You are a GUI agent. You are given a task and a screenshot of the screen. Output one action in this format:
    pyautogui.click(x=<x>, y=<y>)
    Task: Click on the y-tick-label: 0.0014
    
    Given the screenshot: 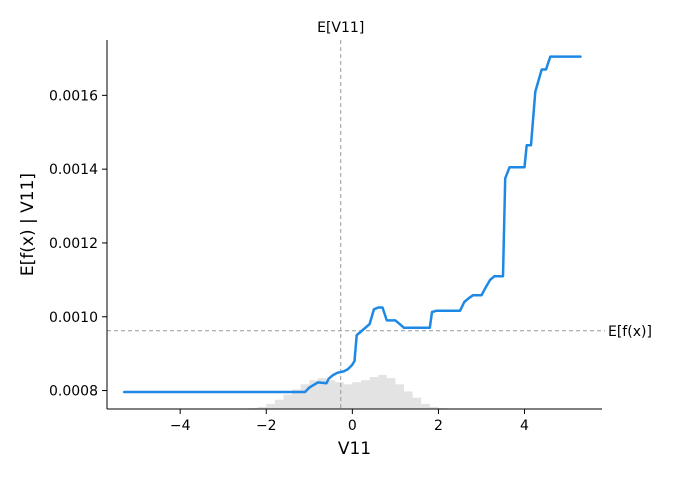 What is the action you would take?
    pyautogui.click(x=73, y=170)
    